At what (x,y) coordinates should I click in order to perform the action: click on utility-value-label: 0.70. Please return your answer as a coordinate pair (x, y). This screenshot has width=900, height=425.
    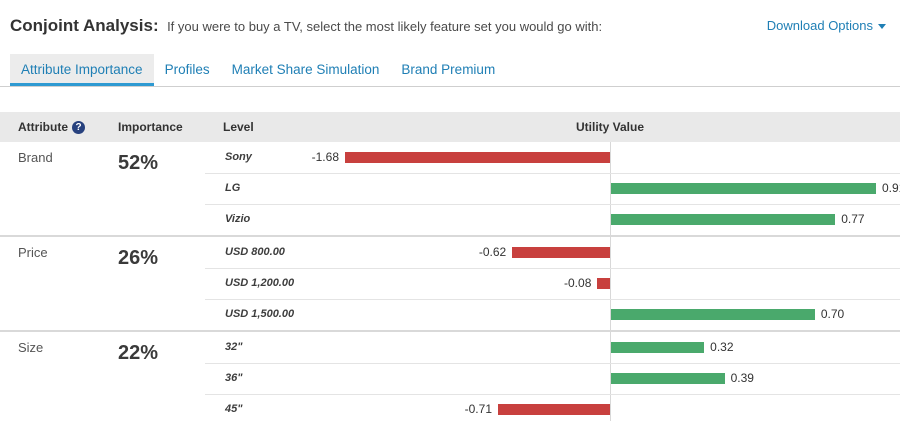
    Looking at the image, I should click on (832, 314).